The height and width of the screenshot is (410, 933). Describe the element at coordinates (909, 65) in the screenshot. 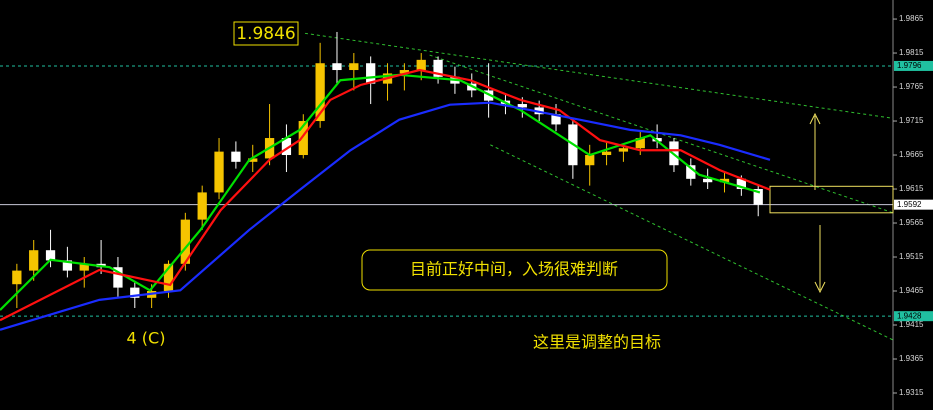

I see `price-tag-label: 1.9796` at that location.